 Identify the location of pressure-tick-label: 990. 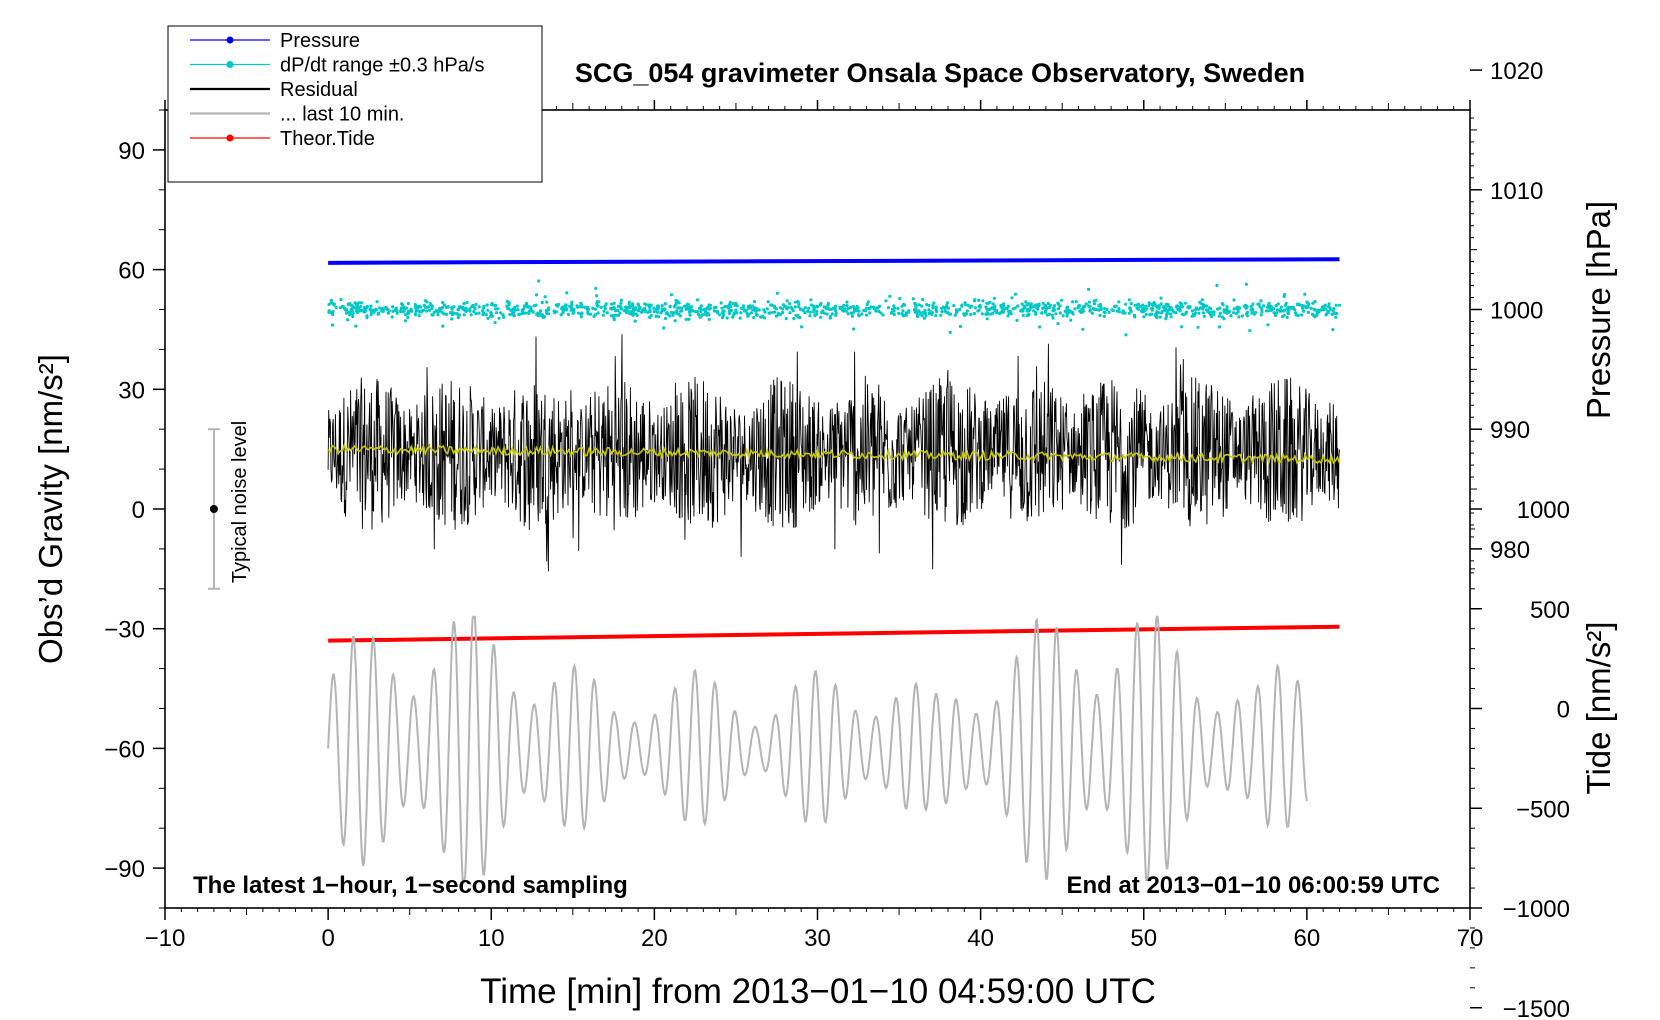
(1510, 430).